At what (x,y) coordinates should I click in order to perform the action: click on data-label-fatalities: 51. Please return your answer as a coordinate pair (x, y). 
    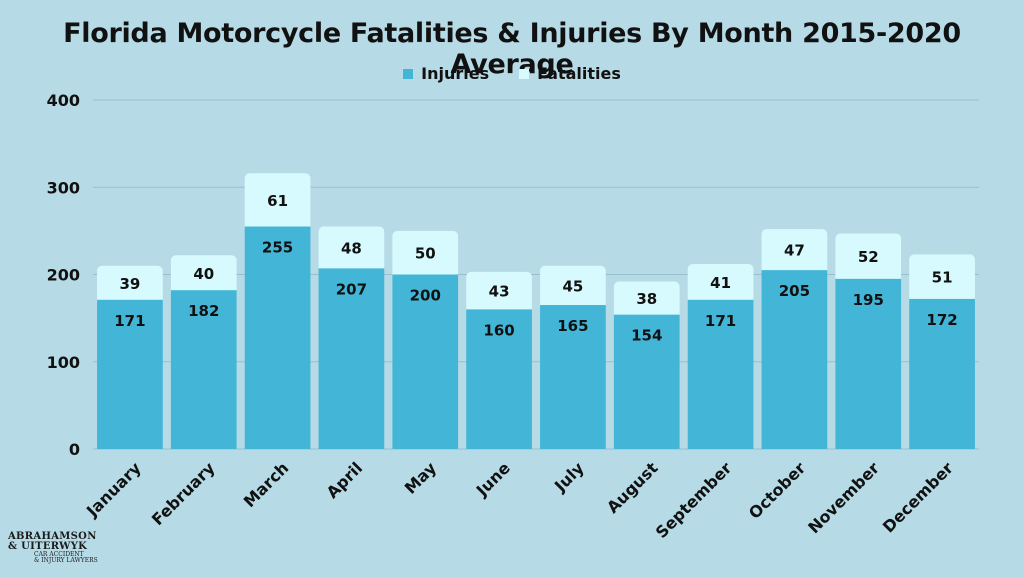
    Looking at the image, I should click on (942, 278).